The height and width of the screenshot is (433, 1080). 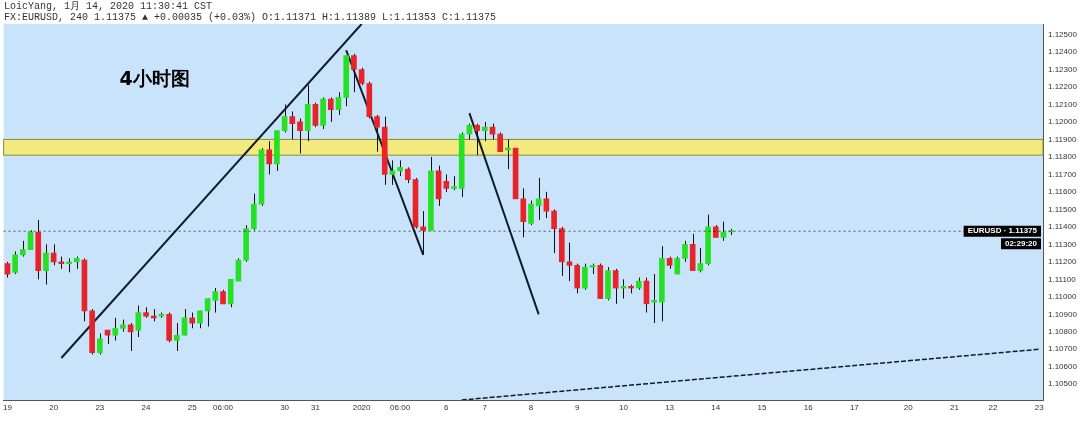 What do you see at coordinates (1062, 244) in the screenshot?
I see `y-tick-label: 1.11300` at bounding box center [1062, 244].